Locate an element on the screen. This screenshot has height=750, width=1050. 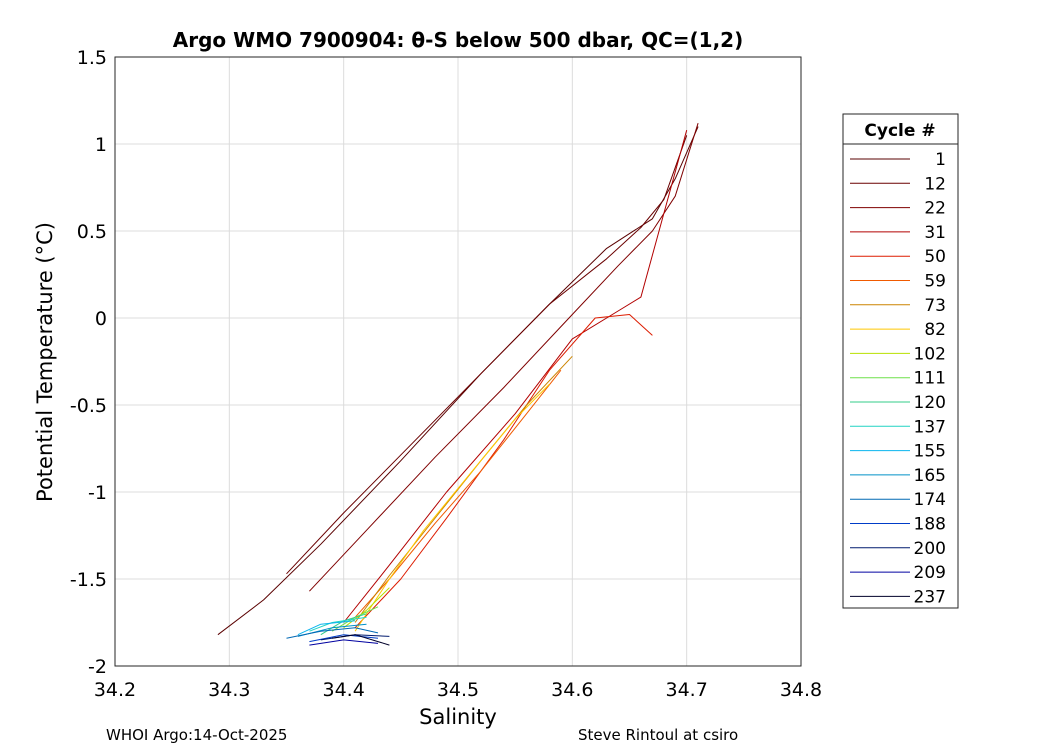
legend-label: 120 is located at coordinates (930, 403).